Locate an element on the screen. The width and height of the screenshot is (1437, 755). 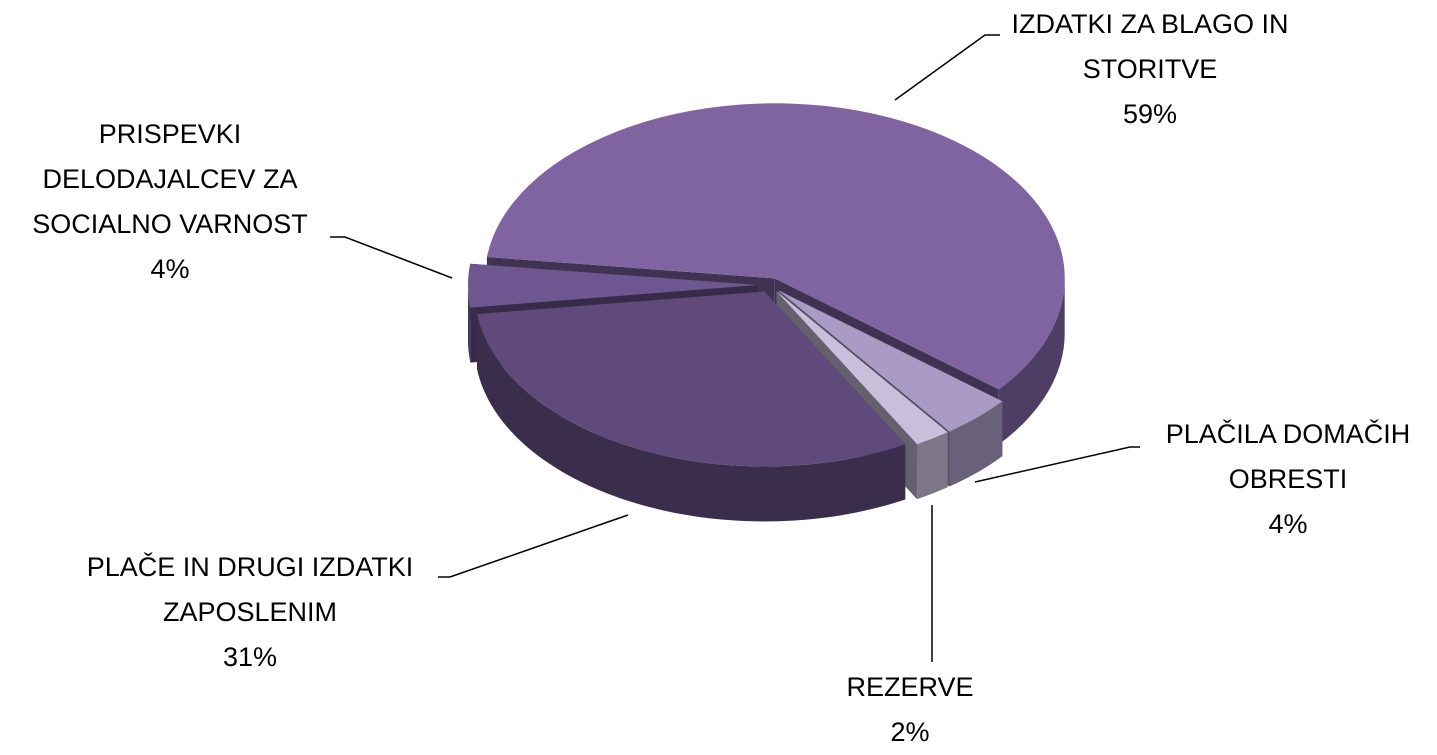
value-label: 2% is located at coordinates (910, 732).